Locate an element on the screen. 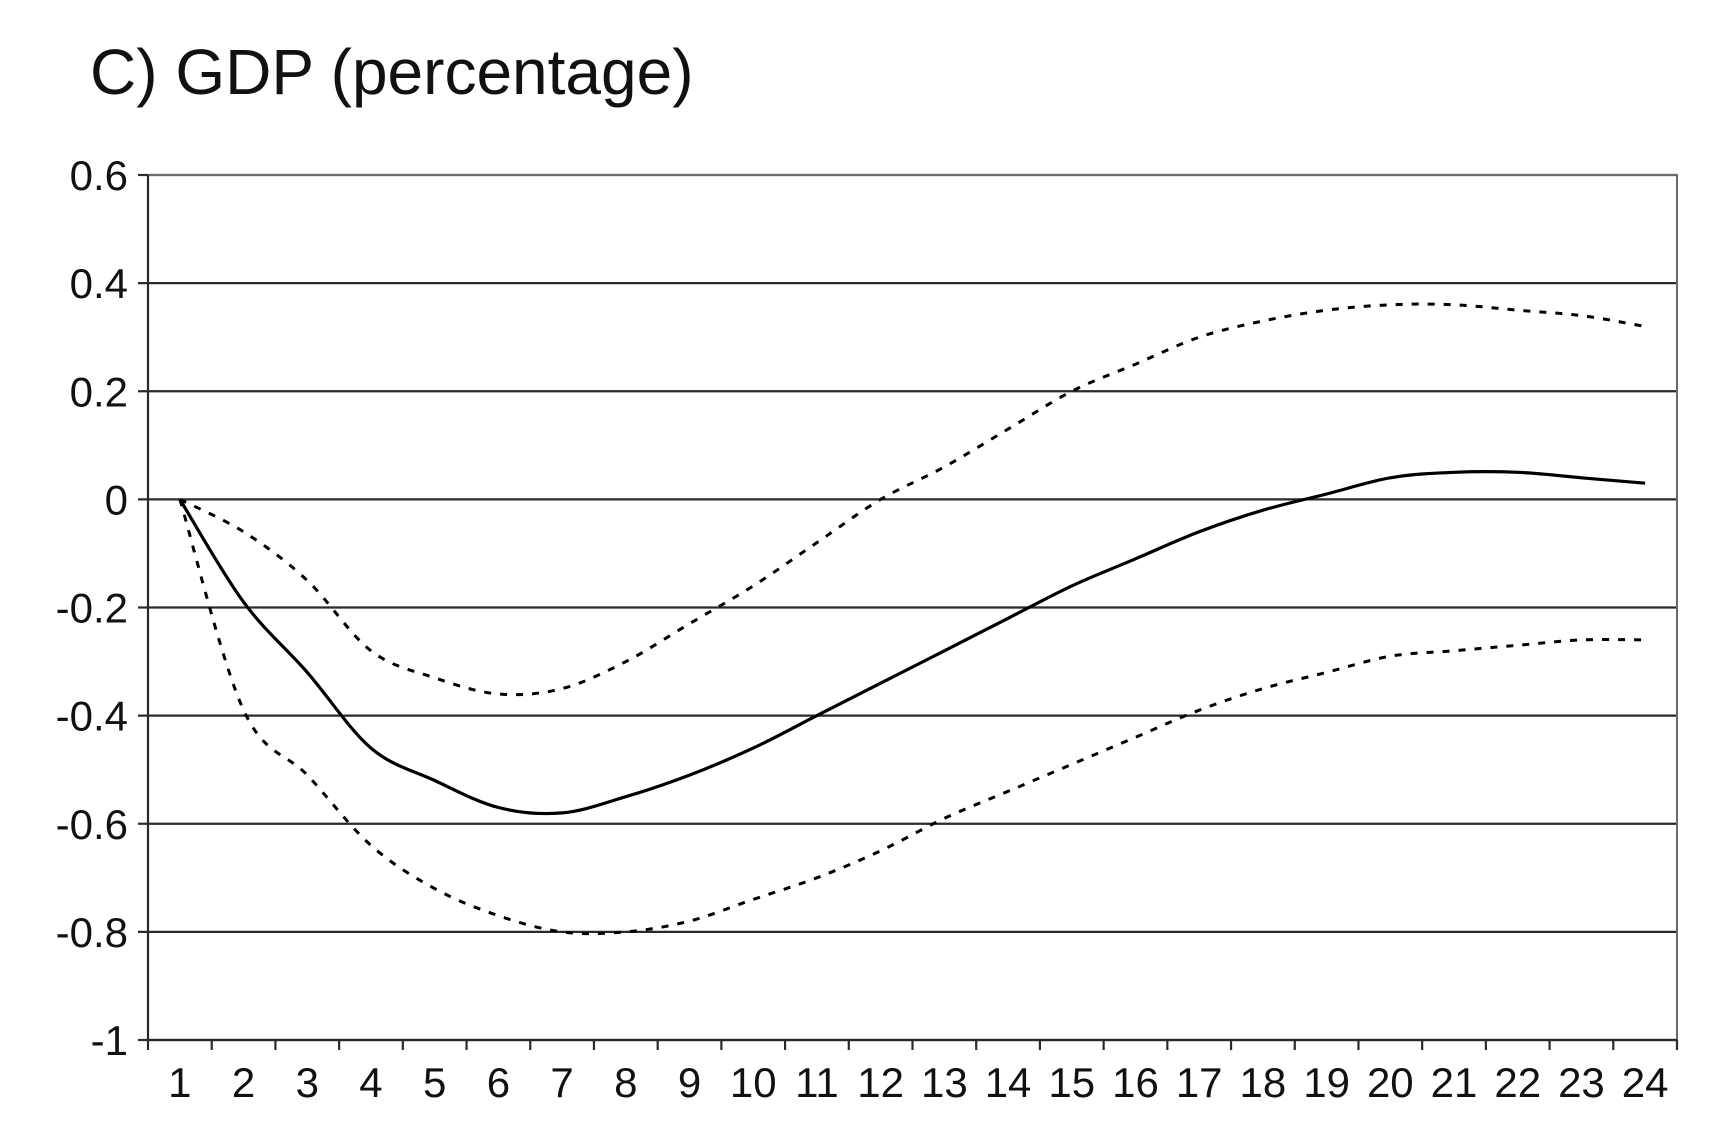  x-tick-label: 13 is located at coordinates (944, 1082).